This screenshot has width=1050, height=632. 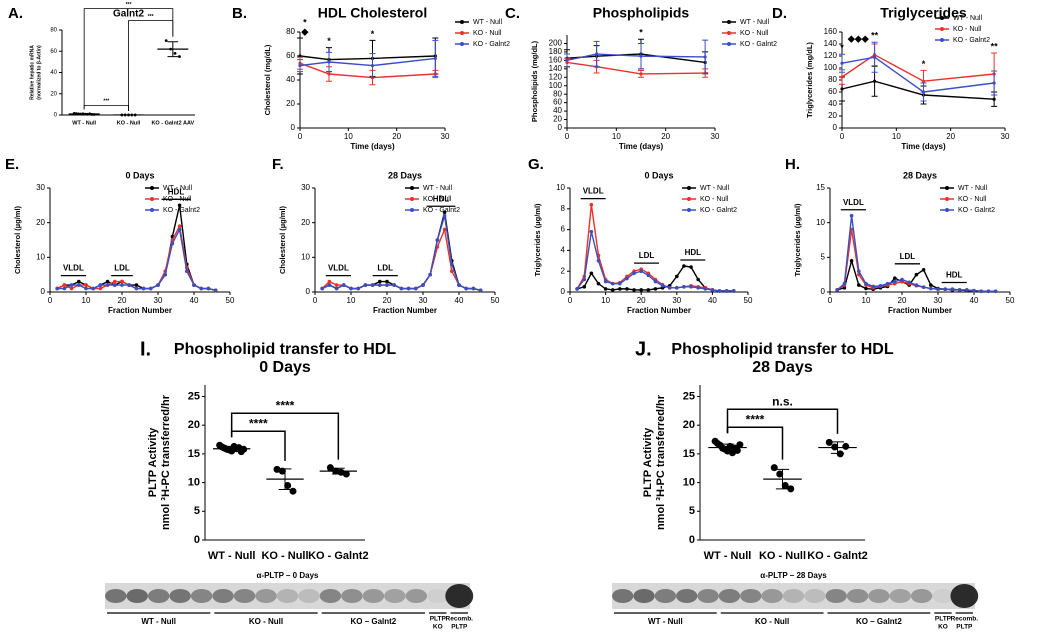 I want to click on y-tick-label: 15, so click(x=689, y=454).